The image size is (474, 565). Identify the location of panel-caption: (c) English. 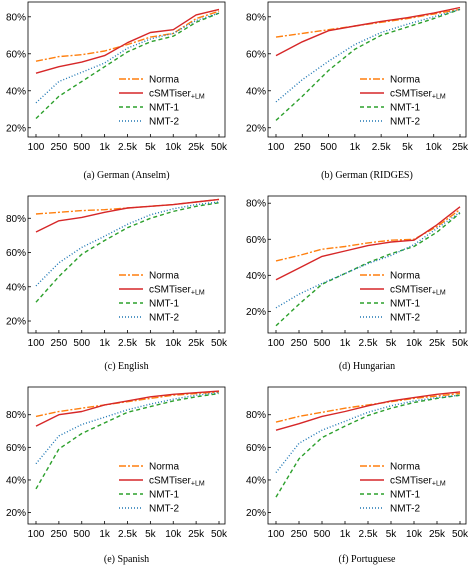
(126, 366).